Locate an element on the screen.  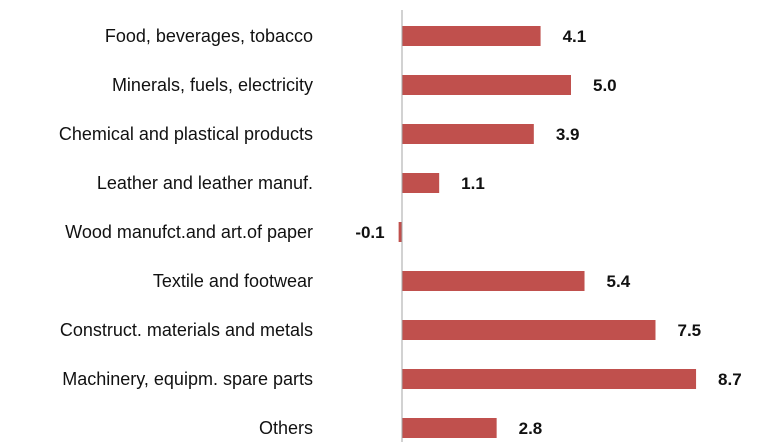
category-label: Construct. materials and metals is located at coordinates (186, 330).